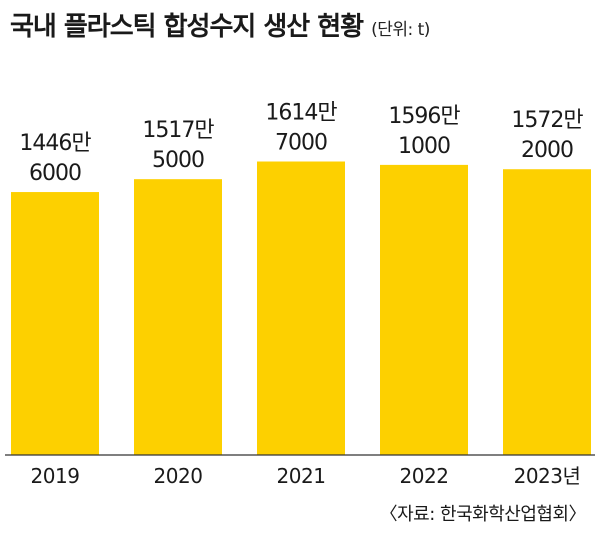 This screenshot has width=600, height=540. I want to click on chart-title: 국내 플라스틱 합성수지 생산 현황, so click(187, 27).